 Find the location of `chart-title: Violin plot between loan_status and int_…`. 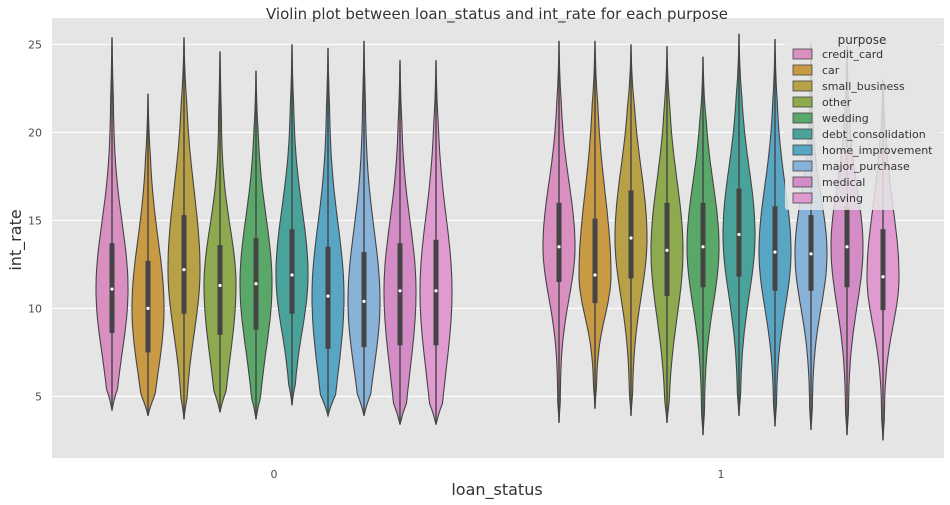

chart-title: Violin plot between loan_status and int_… is located at coordinates (497, 14).